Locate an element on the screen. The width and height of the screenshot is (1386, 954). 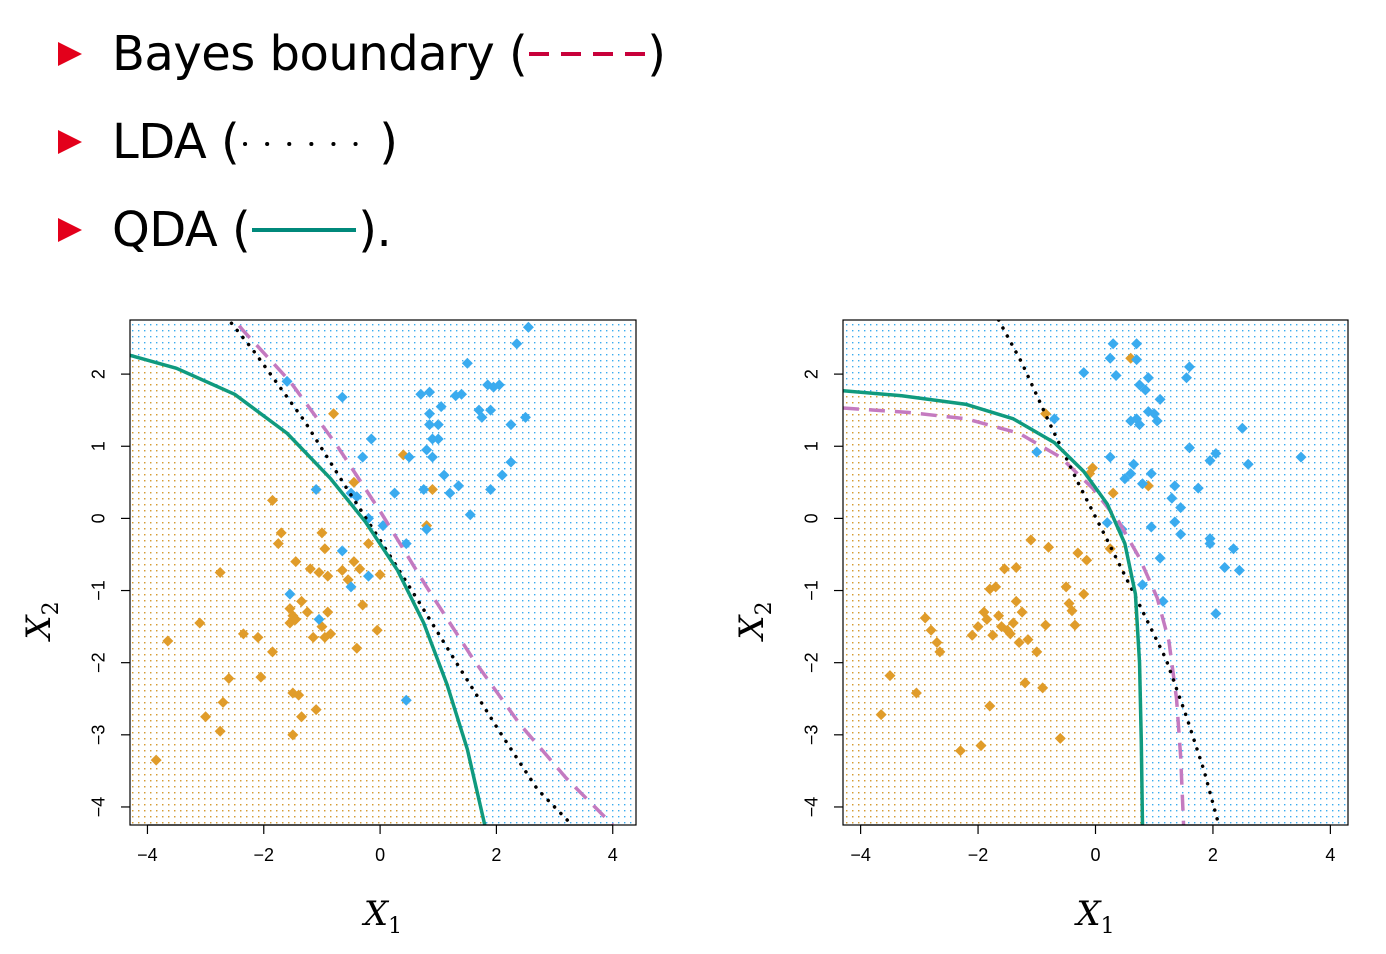
solid-line-sample is located at coordinates (304, 230).